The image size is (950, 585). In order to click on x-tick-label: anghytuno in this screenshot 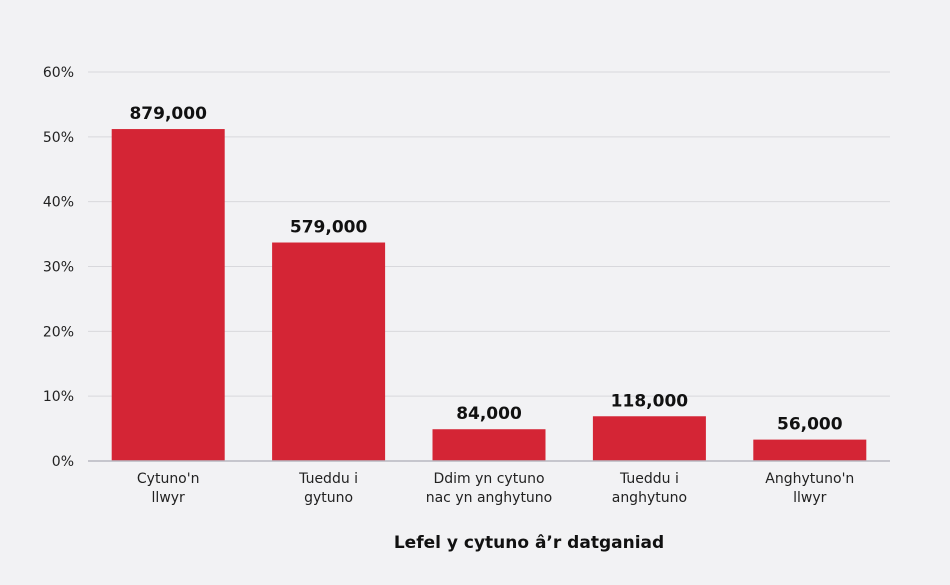, I will do `click(649, 498)`.